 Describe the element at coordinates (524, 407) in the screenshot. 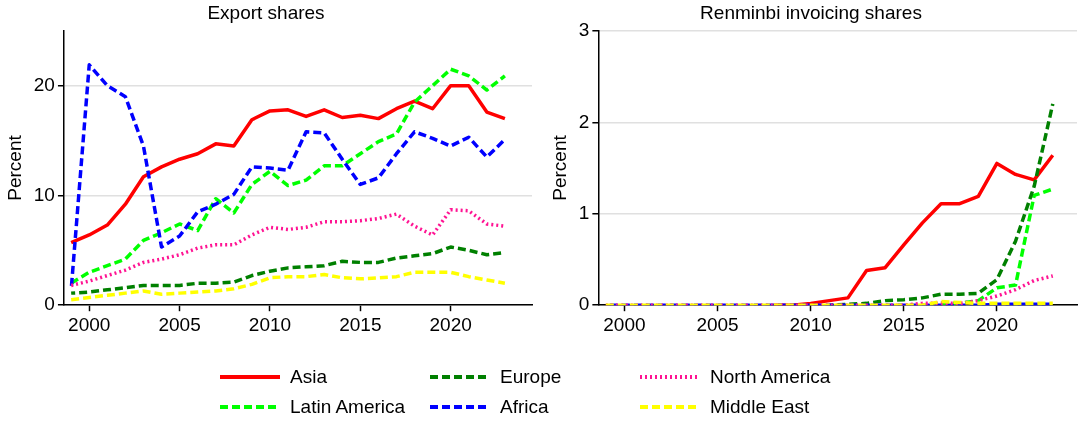

I see `legend-label: Africa` at that location.